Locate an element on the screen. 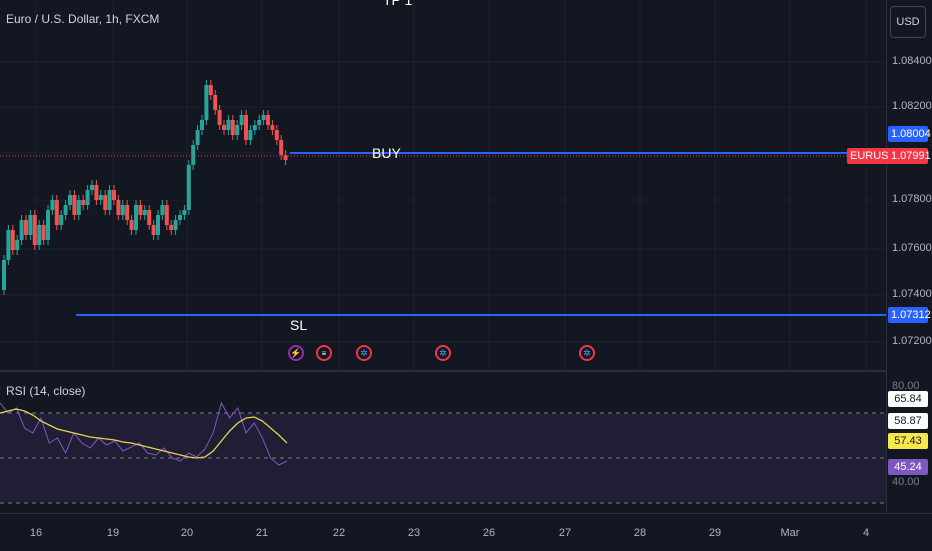 This screenshot has width=932, height=551. rsi-ma-value-tag: 57.43 is located at coordinates (908, 441).